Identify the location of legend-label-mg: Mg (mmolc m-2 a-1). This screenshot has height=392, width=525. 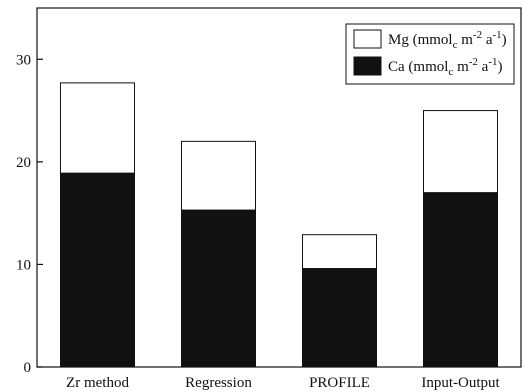
(447, 40).